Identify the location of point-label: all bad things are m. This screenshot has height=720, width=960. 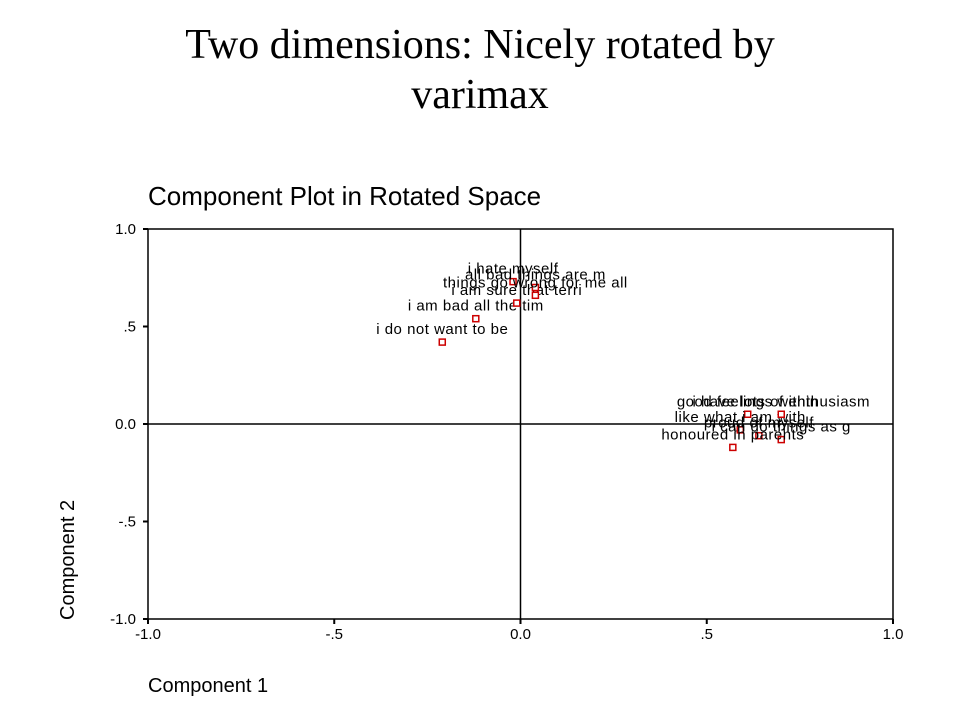
(535, 275).